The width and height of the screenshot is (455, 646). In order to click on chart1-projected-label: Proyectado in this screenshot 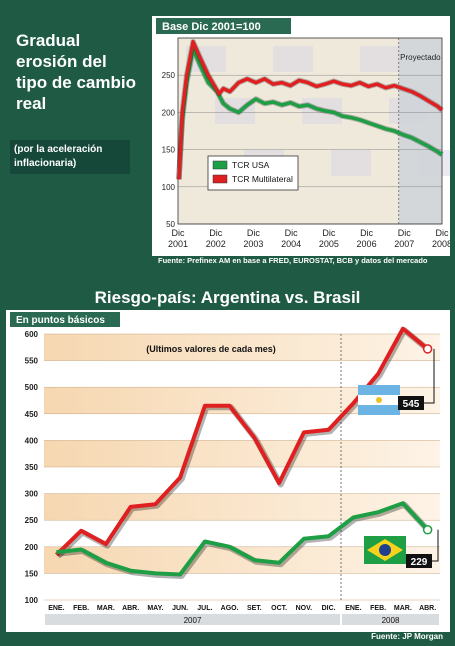, I will do `click(420, 57)`.